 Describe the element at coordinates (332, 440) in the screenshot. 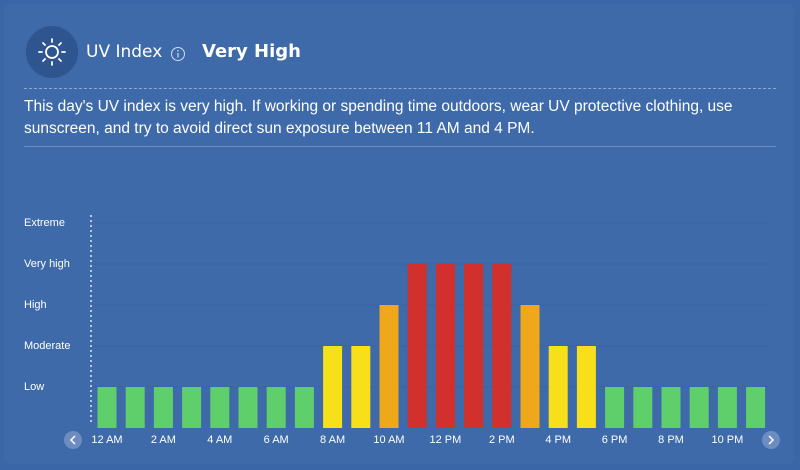

I see `x-tick-label: 8 AM` at that location.